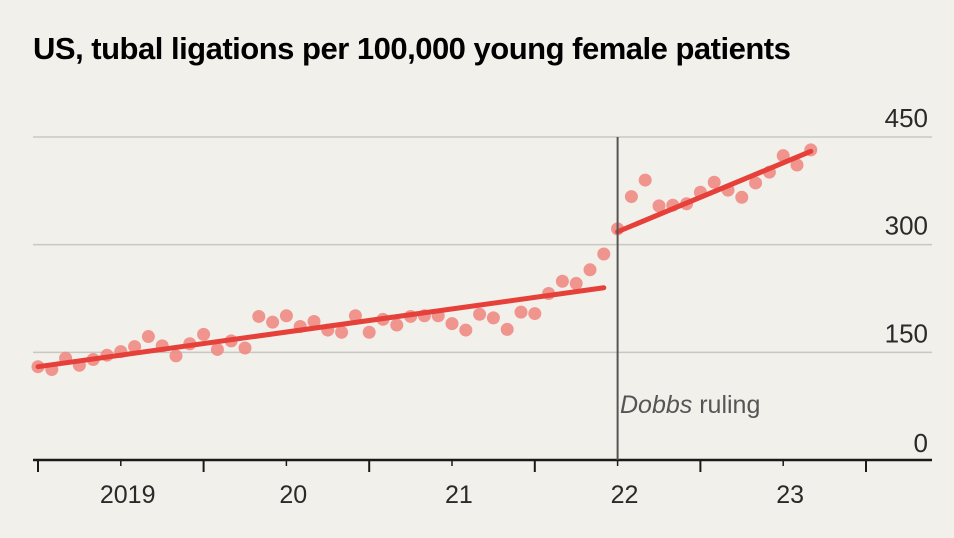 The height and width of the screenshot is (538, 954). I want to click on y-tick-label-450: 450, so click(906, 118).